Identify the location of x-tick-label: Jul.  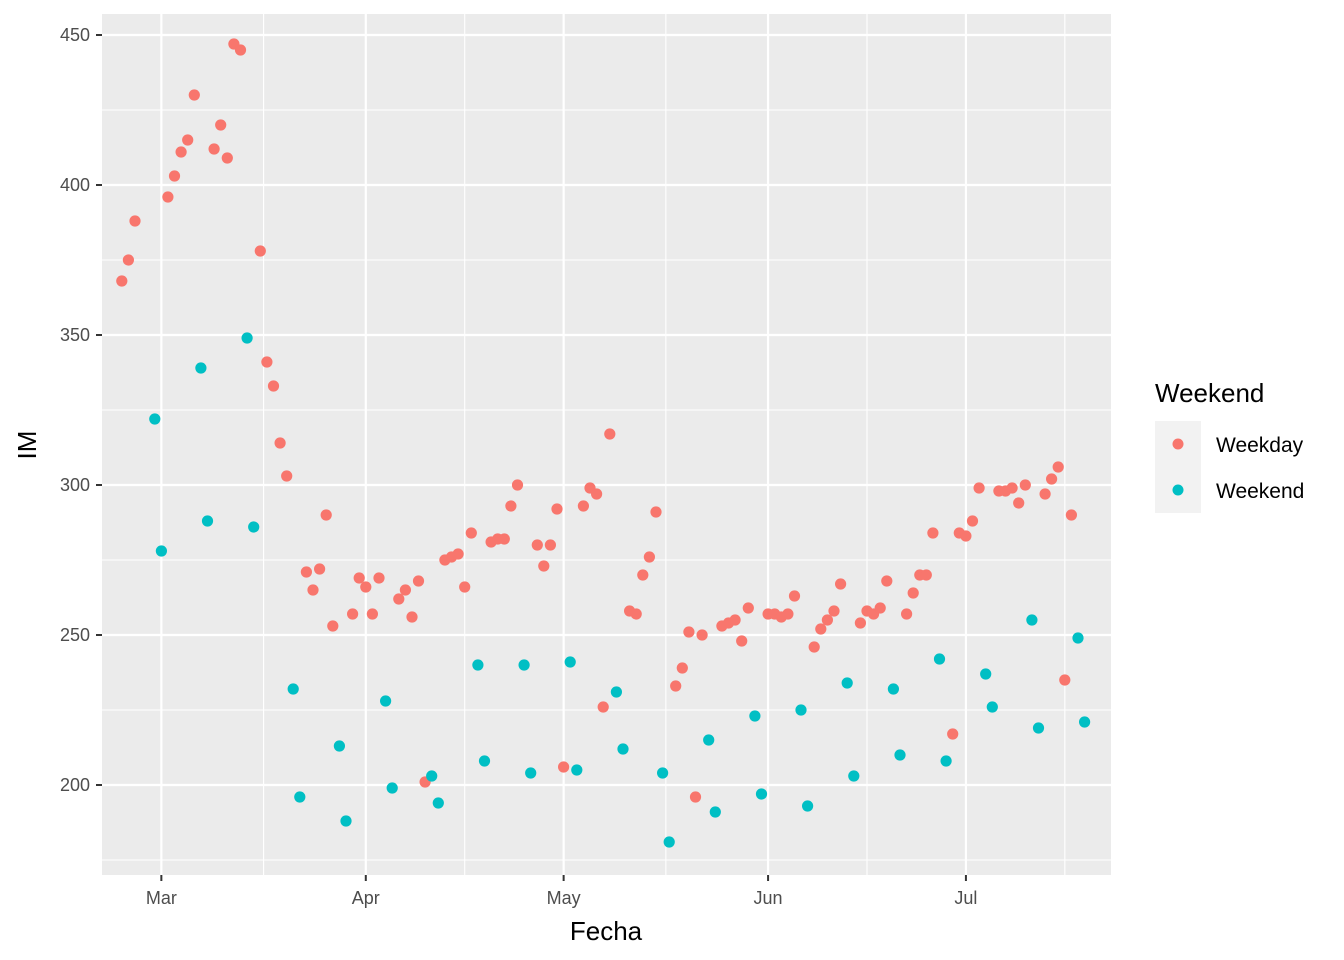
(965, 898).